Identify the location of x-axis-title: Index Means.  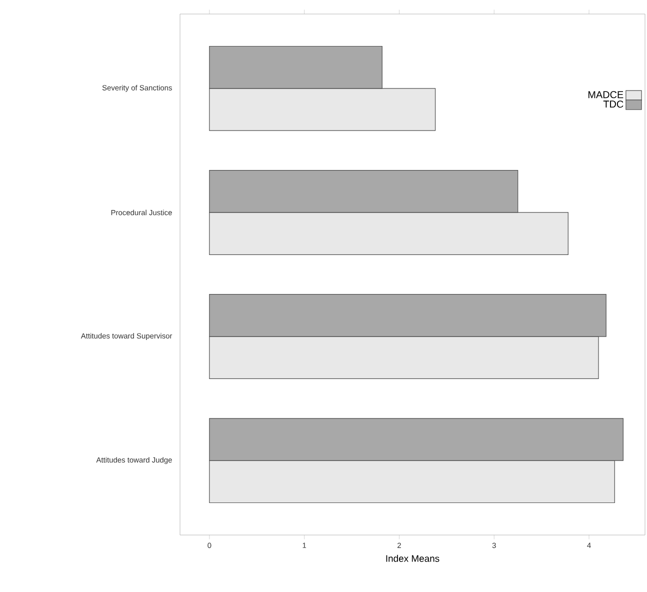
(413, 558).